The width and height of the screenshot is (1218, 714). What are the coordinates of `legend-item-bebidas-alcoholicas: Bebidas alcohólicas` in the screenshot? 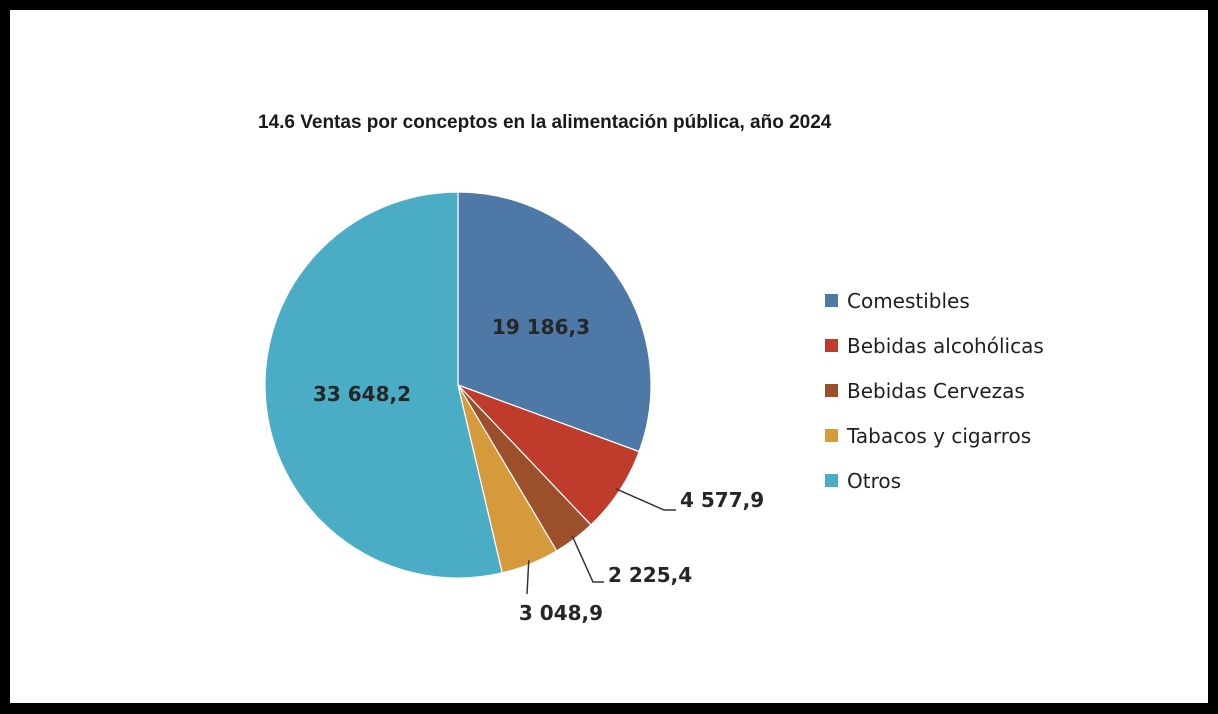 It's located at (934, 345).